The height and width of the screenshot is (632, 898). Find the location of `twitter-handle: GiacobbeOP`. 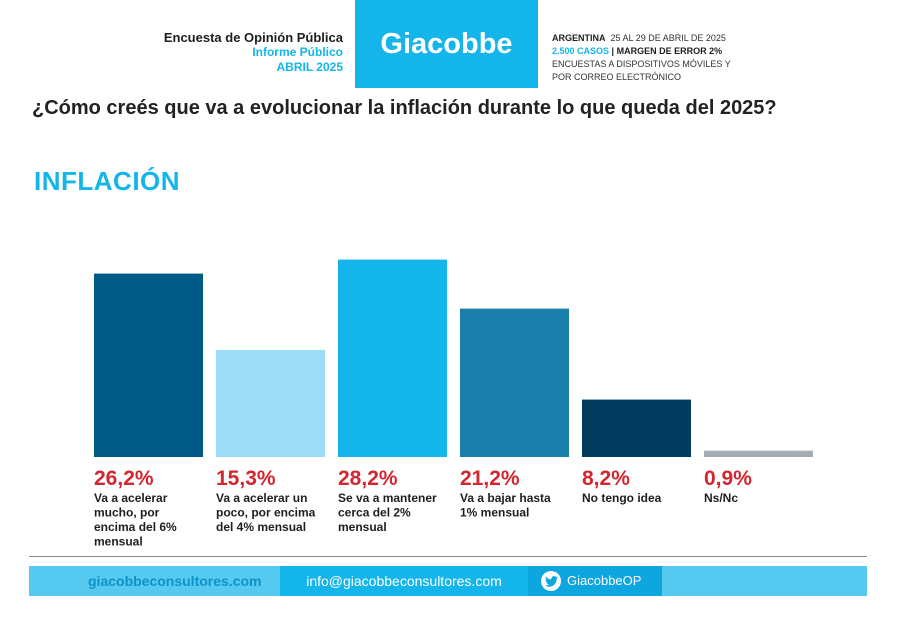

twitter-handle: GiacobbeOP is located at coordinates (604, 580).